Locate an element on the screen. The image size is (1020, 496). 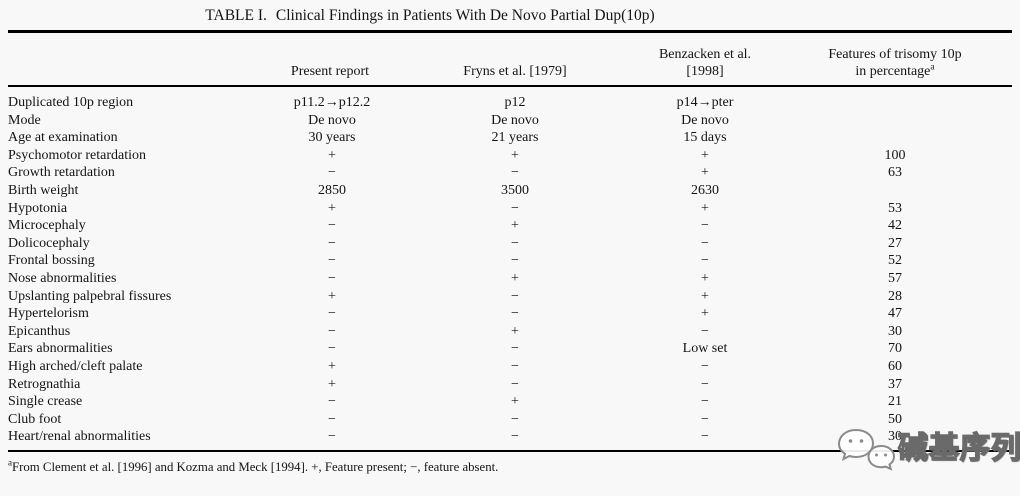
rule-below-title is located at coordinates (510, 31).